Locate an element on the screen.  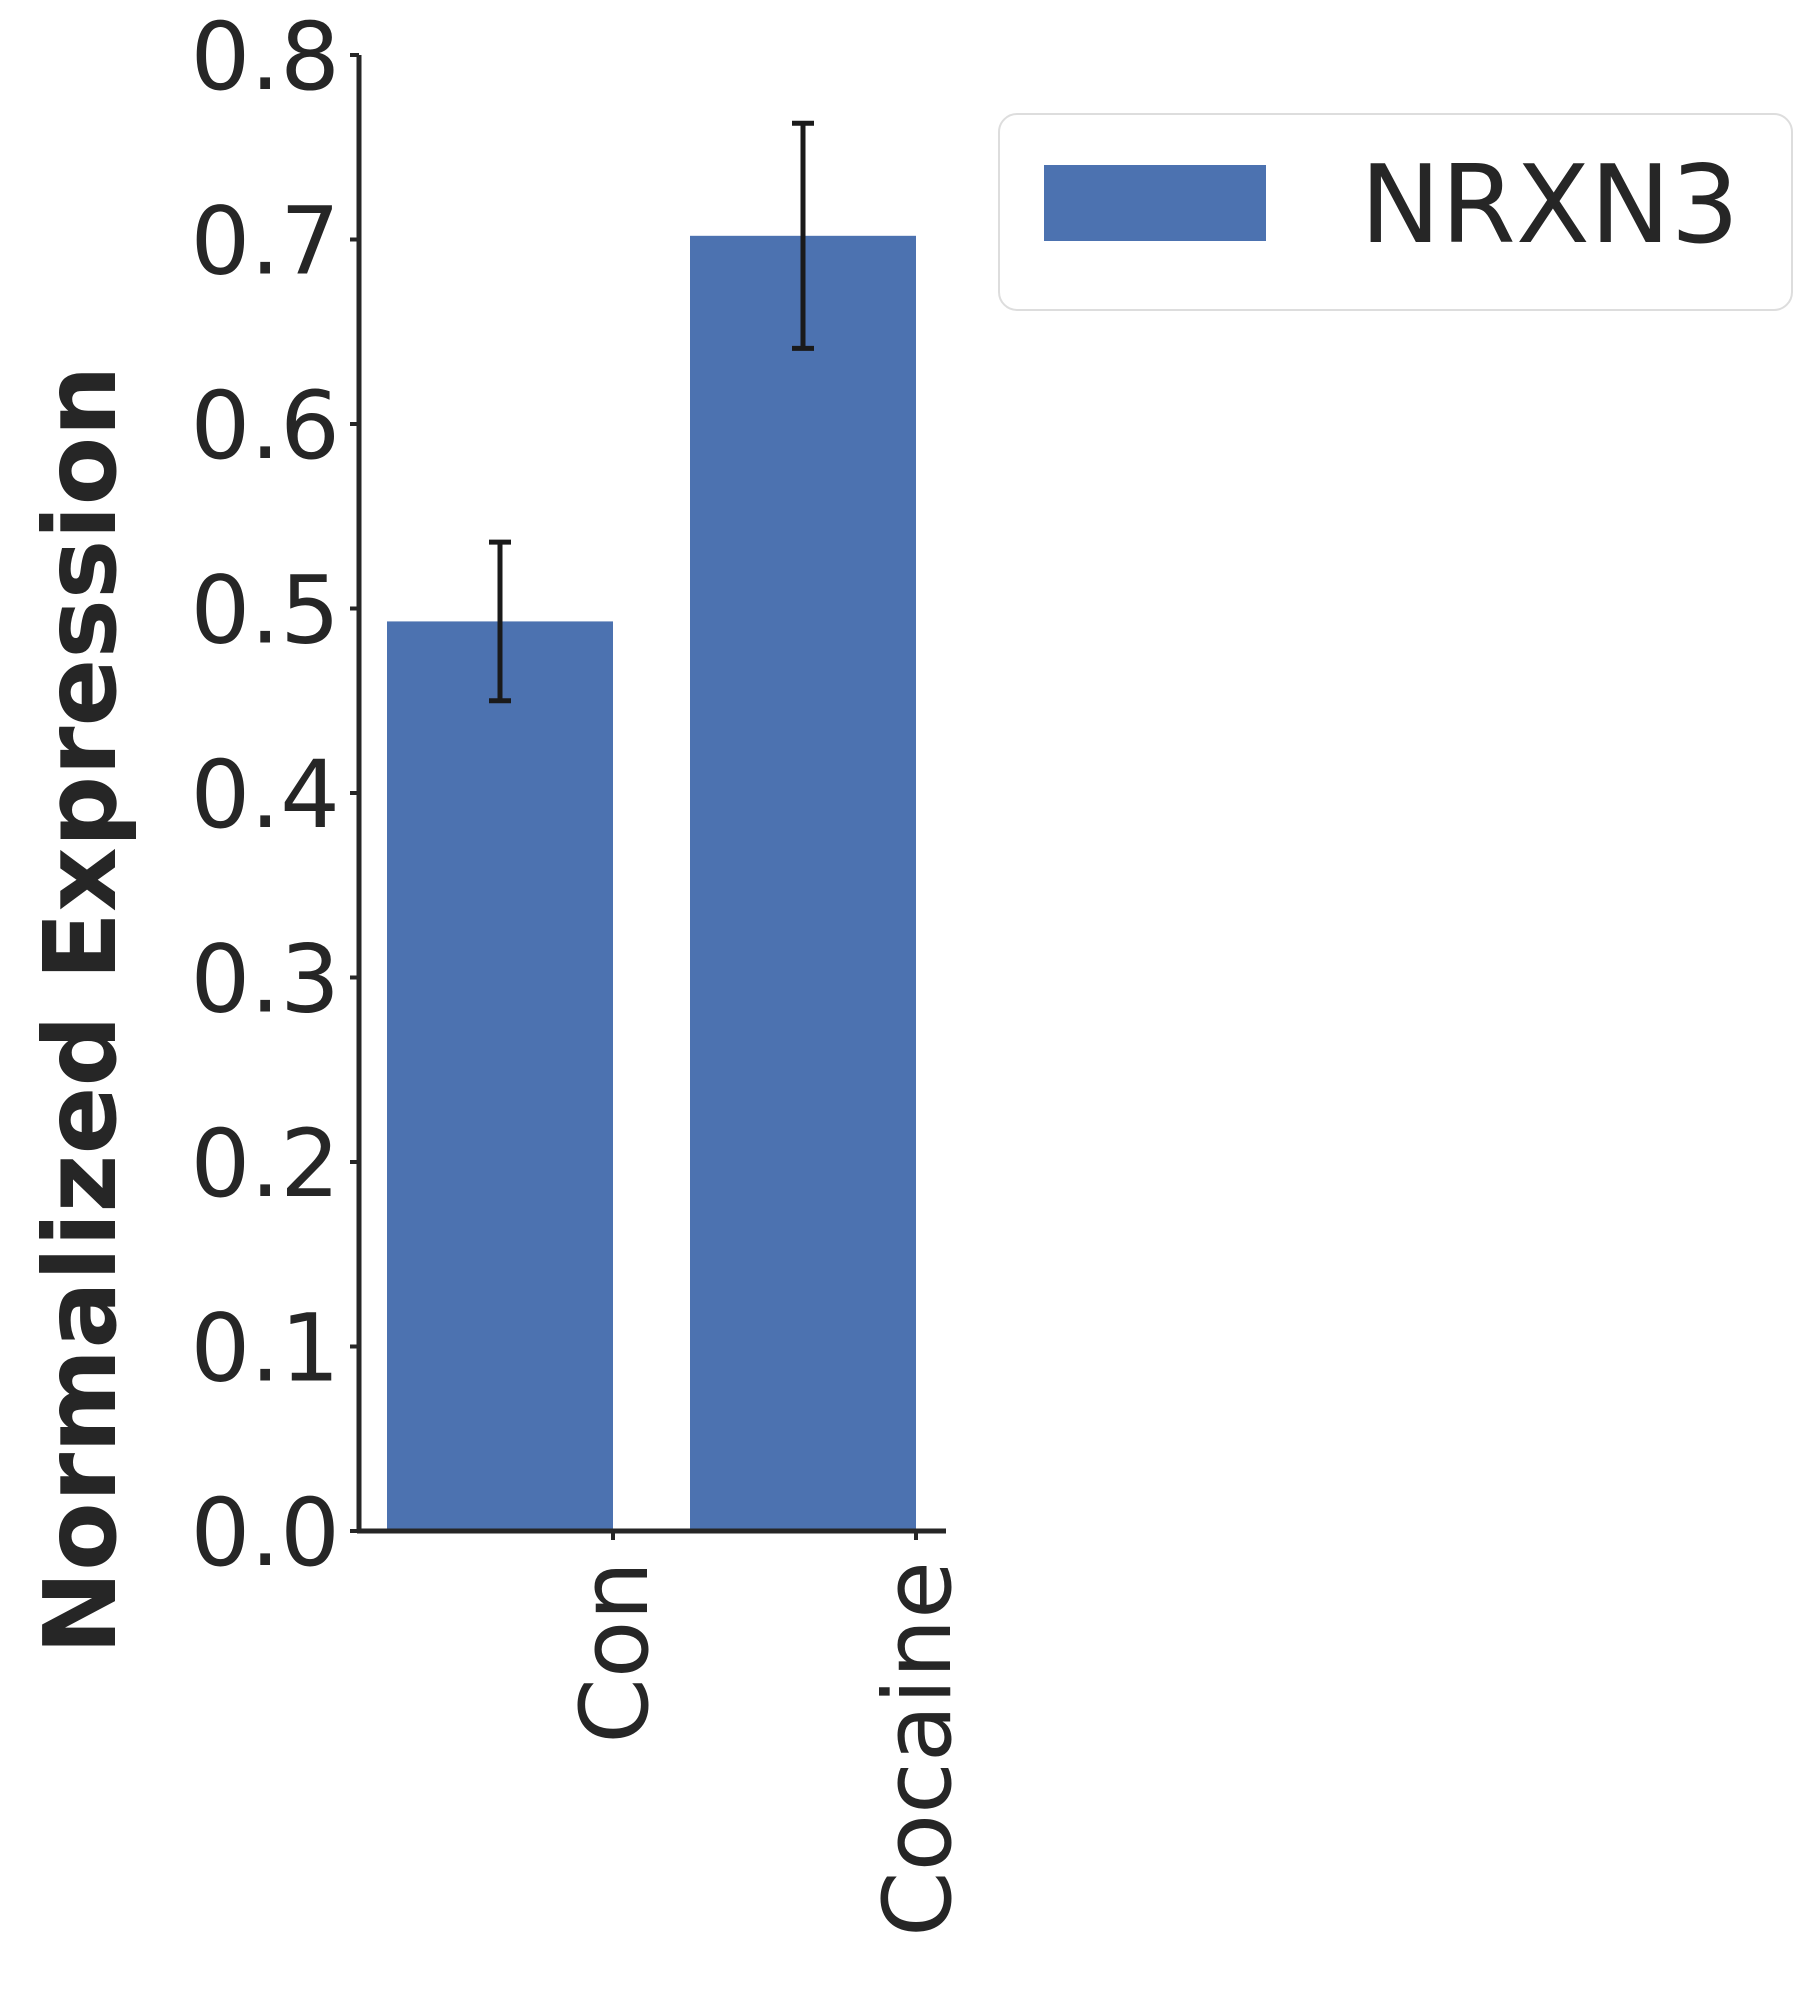
y-tick-label: 0.8 is located at coordinates (266, 57).